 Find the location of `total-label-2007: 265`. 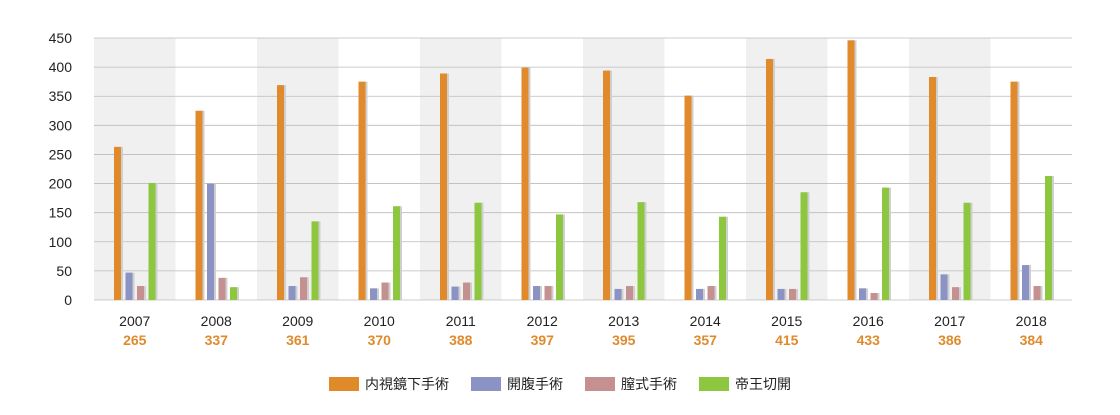

total-label-2007: 265 is located at coordinates (135, 340).